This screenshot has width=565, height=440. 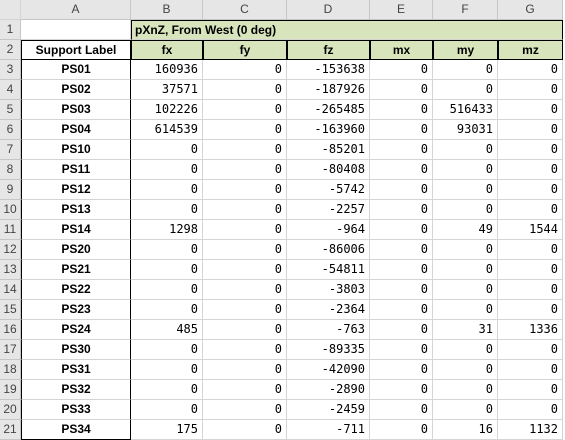 What do you see at coordinates (76, 150) in the screenshot?
I see `support-label-cell: PS10` at bounding box center [76, 150].